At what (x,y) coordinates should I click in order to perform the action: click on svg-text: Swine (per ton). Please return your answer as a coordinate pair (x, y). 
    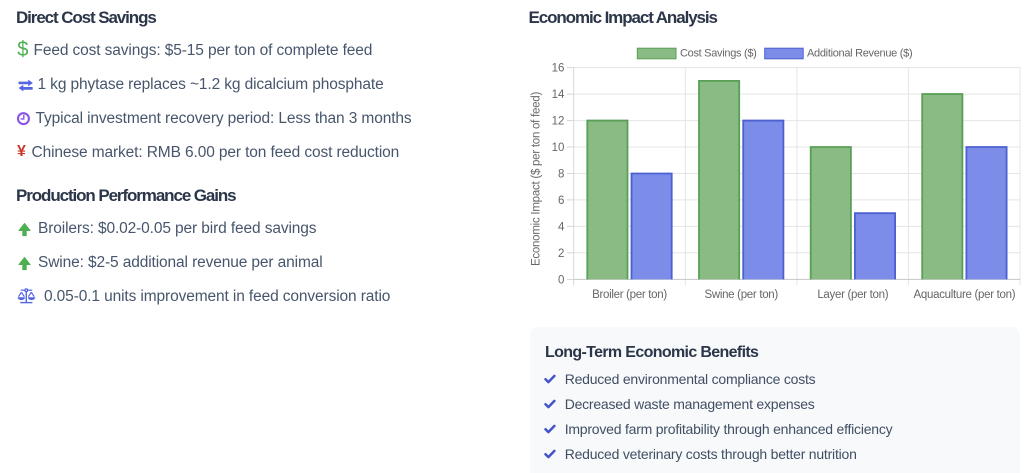
    Looking at the image, I should click on (741, 295).